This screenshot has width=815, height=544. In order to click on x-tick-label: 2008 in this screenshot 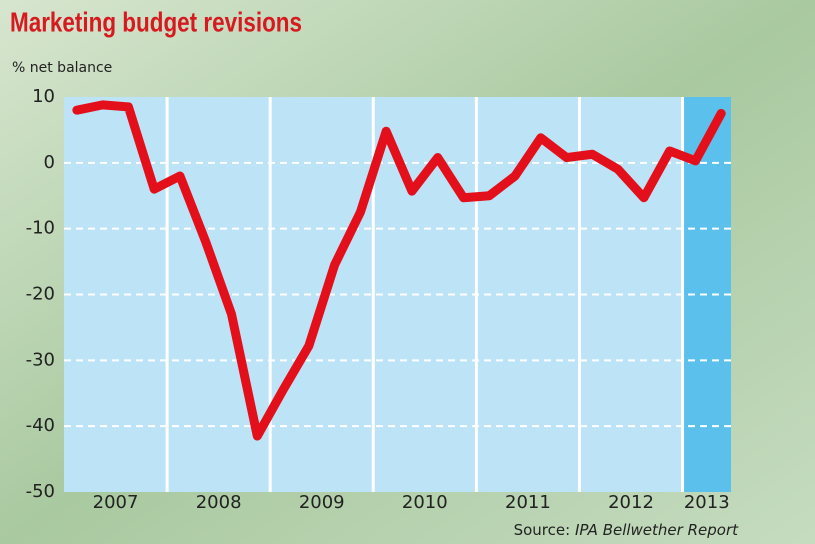, I will do `click(219, 502)`.